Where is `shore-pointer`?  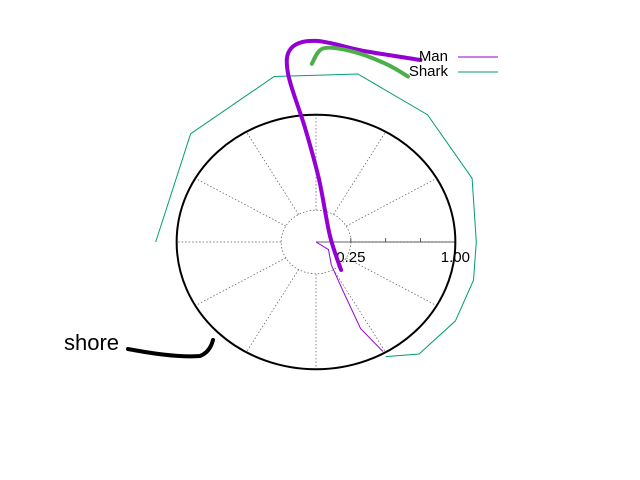 shore-pointer is located at coordinates (170, 348).